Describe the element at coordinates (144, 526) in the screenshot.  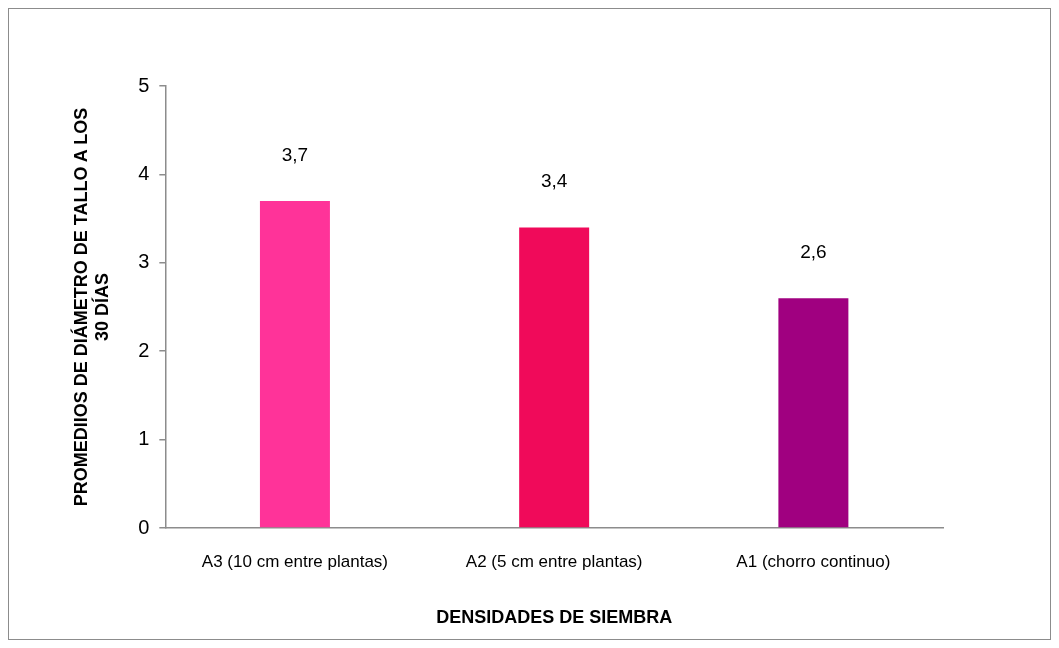
I see `y-tick-label: 0` at that location.